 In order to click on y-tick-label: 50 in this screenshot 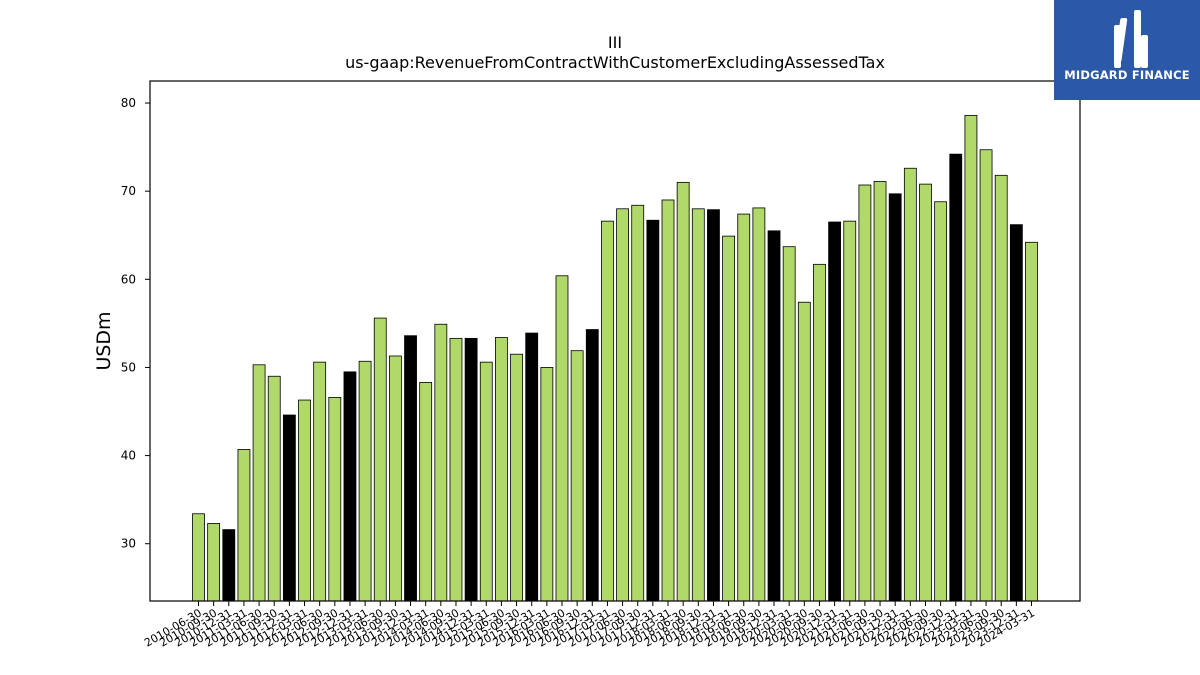, I will do `click(128, 367)`.